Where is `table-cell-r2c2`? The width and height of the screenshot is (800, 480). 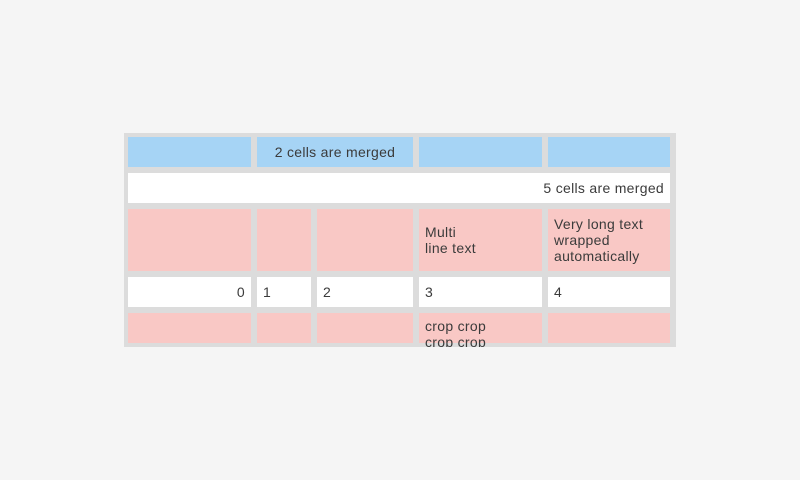 table-cell-r2c2 is located at coordinates (365, 240).